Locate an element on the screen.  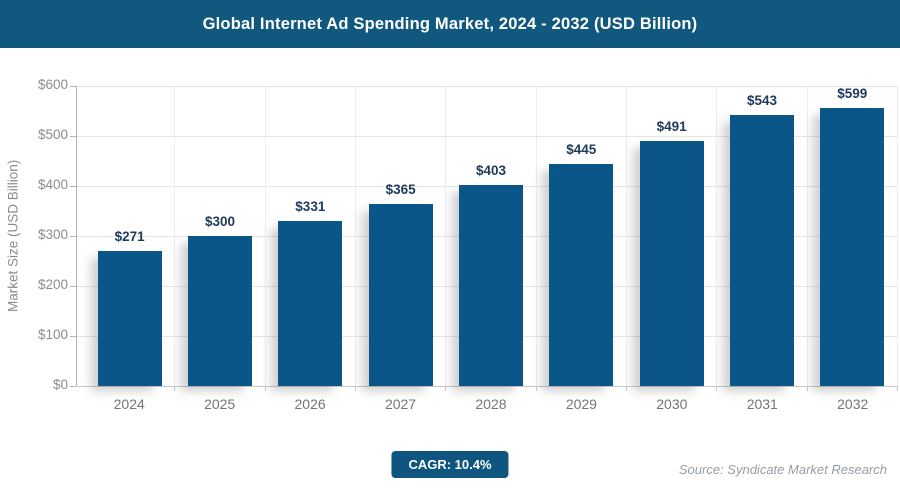
bar-value-label: $331 is located at coordinates (310, 206).